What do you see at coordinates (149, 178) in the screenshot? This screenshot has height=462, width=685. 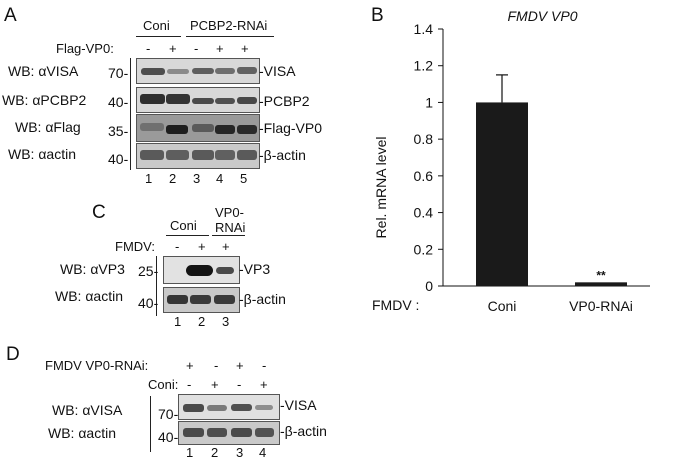 I see `panel-a-lane-1: 1` at bounding box center [149, 178].